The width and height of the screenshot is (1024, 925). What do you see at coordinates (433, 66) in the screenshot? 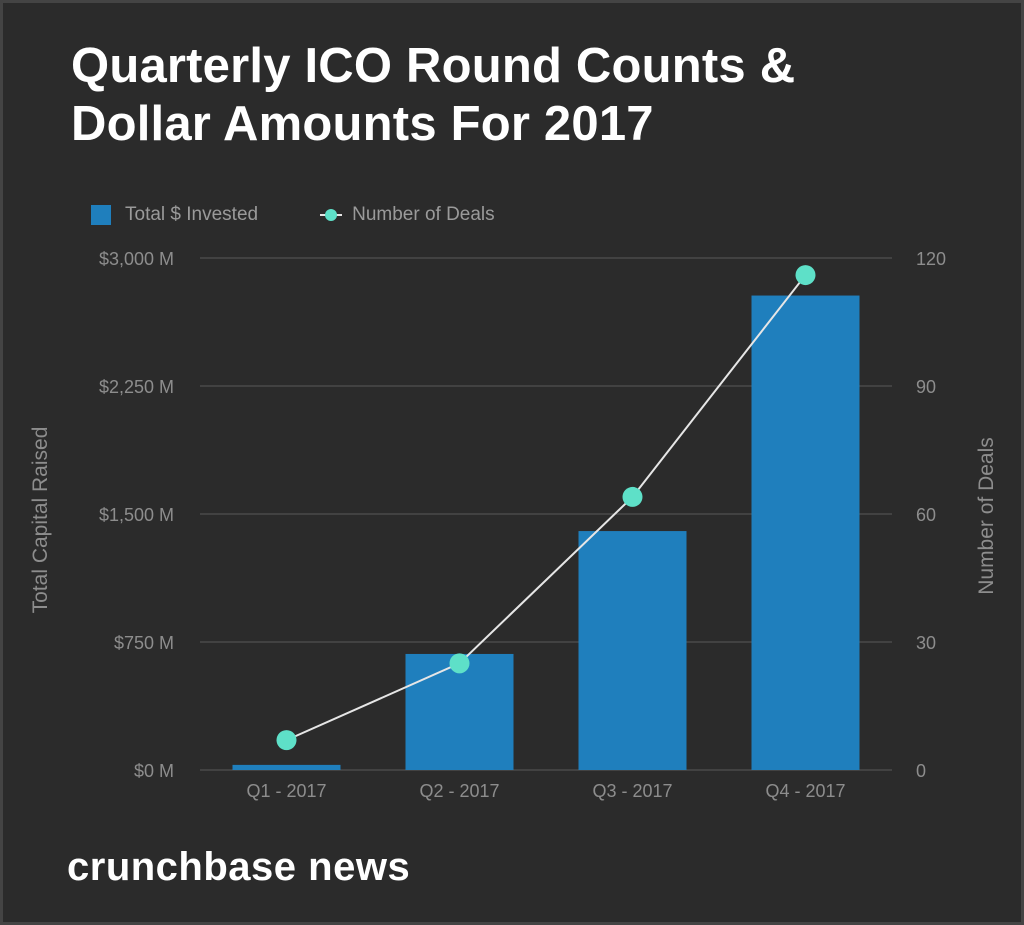
I see `chart-title-line-1: Quarterly ICO Round Counts &` at bounding box center [433, 66].